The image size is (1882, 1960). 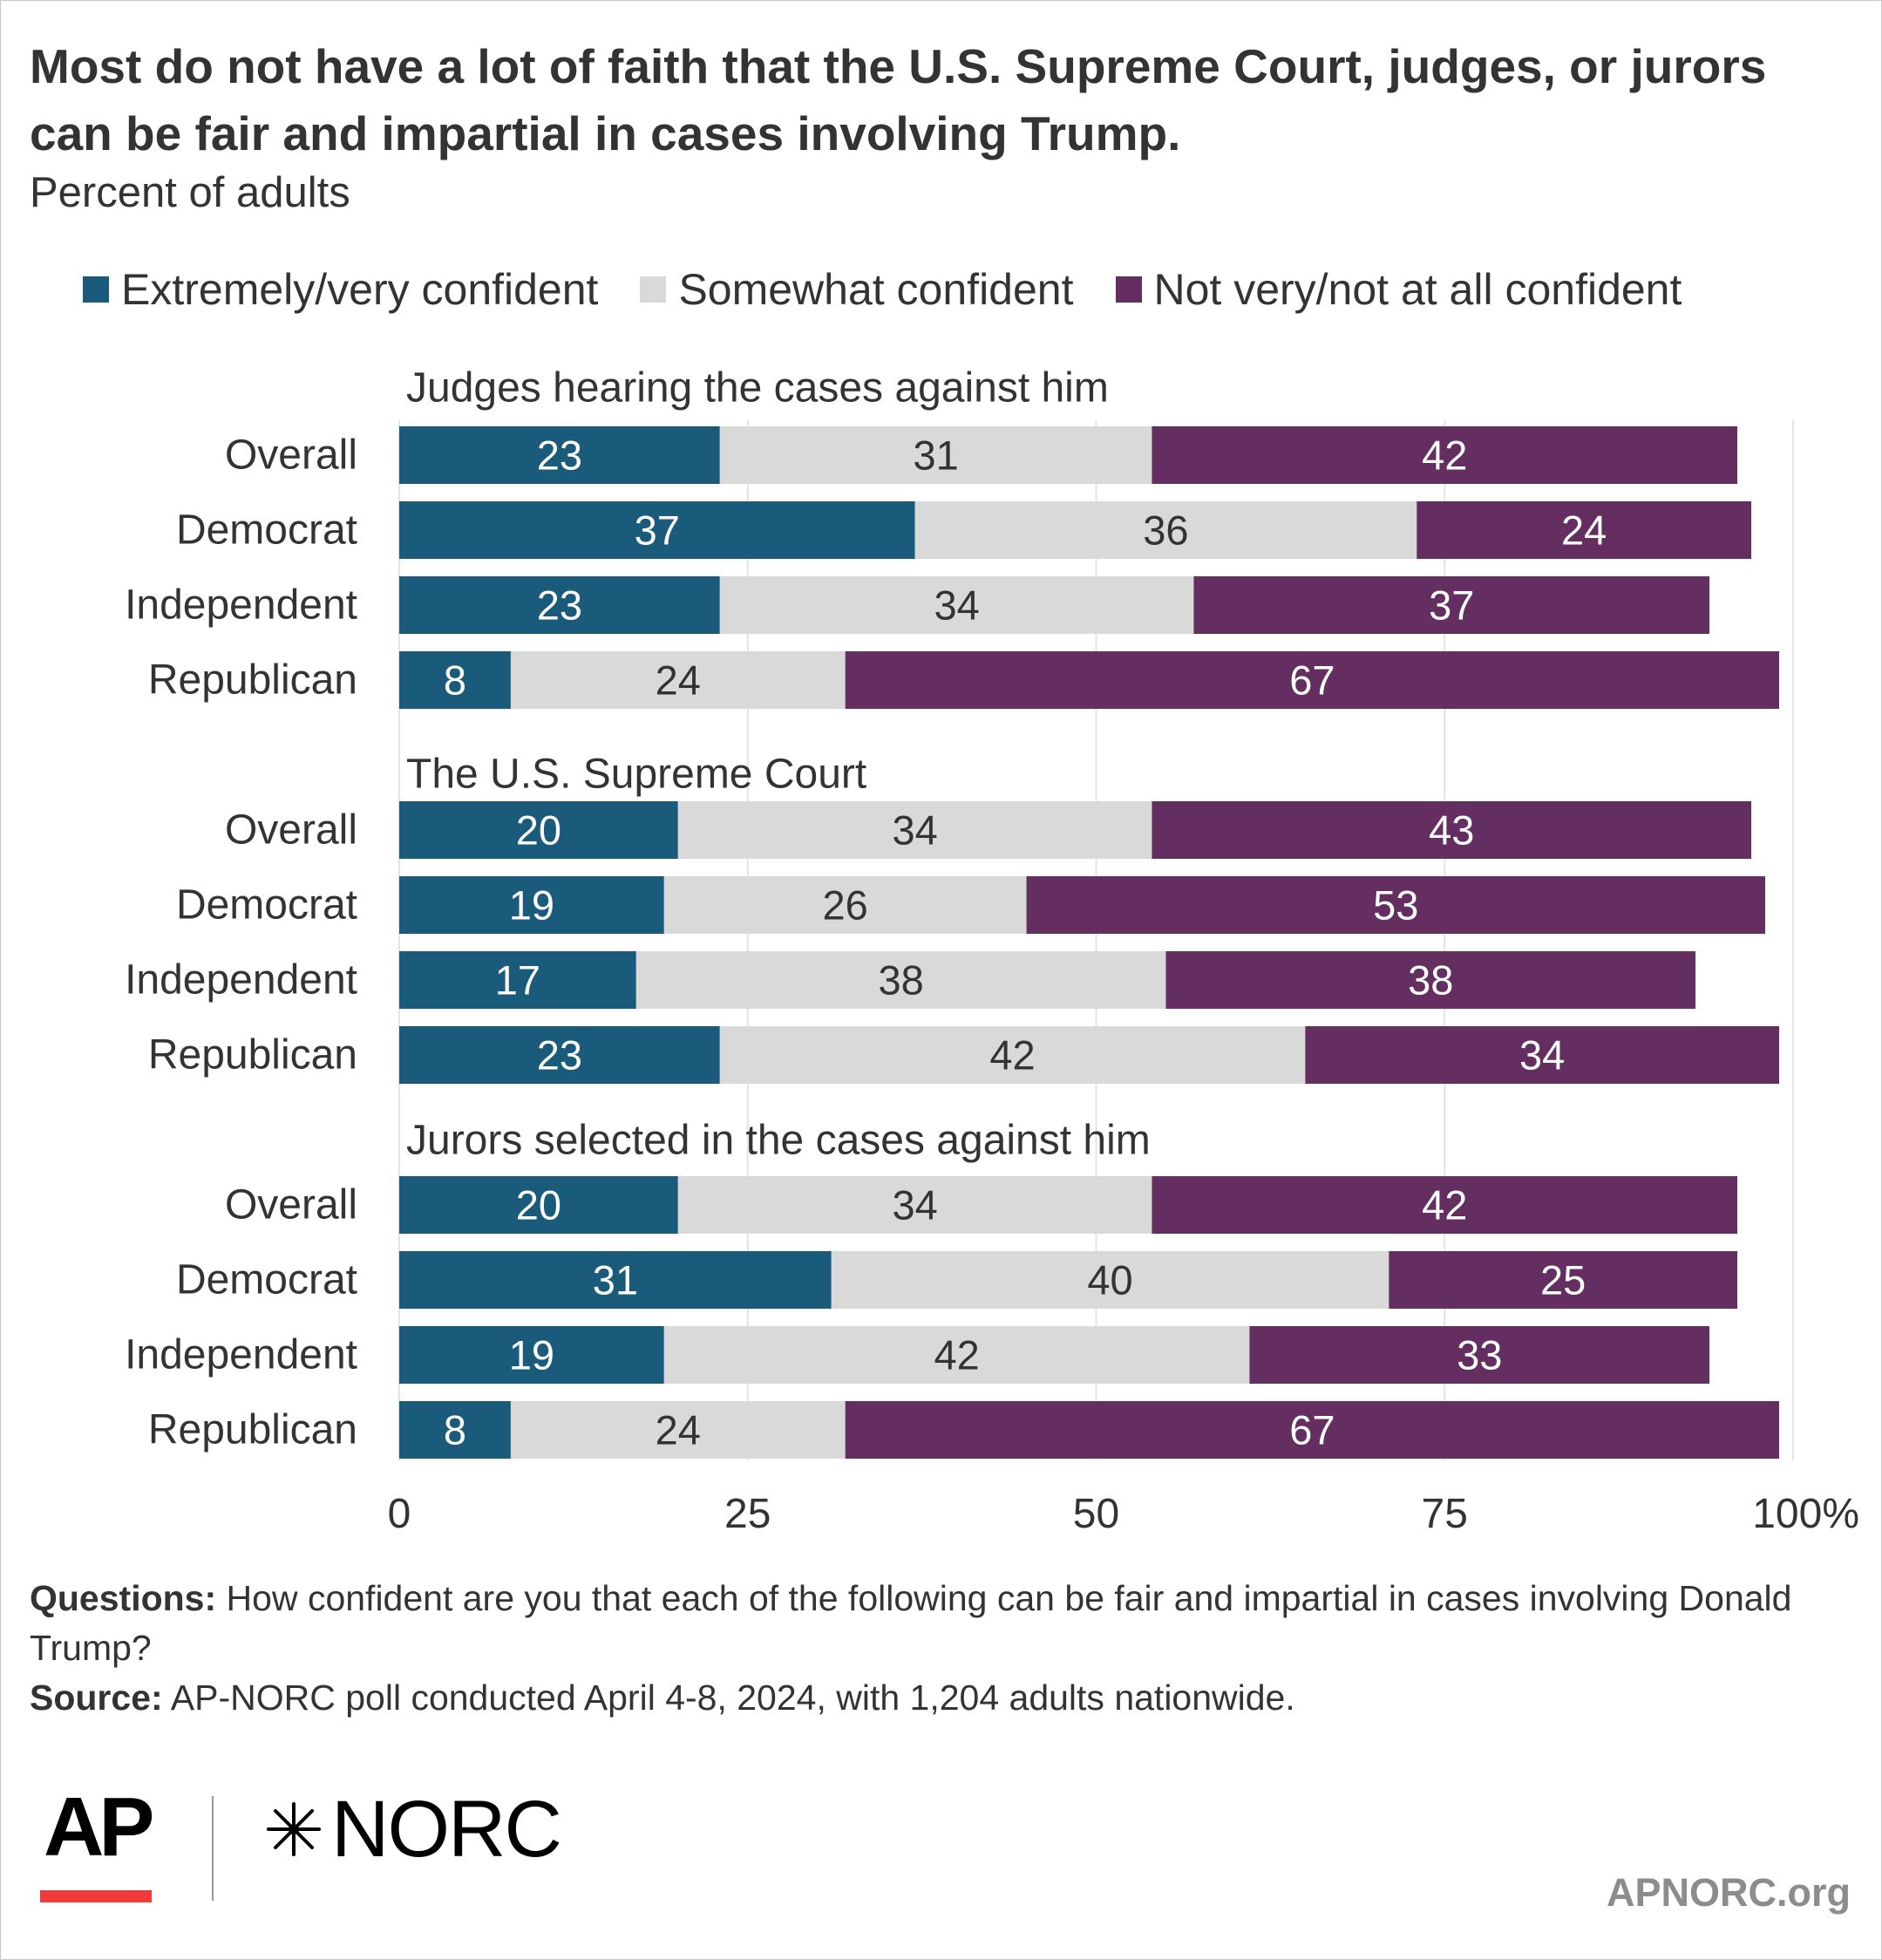 What do you see at coordinates (876, 289) in the screenshot?
I see `legend-label-somewhat: Somewhat confident` at bounding box center [876, 289].